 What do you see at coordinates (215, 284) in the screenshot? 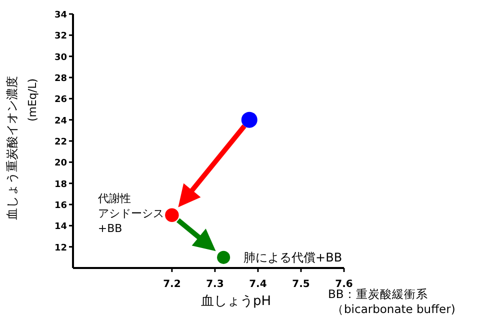
I see `x-tick-label: 7.3` at bounding box center [215, 284].